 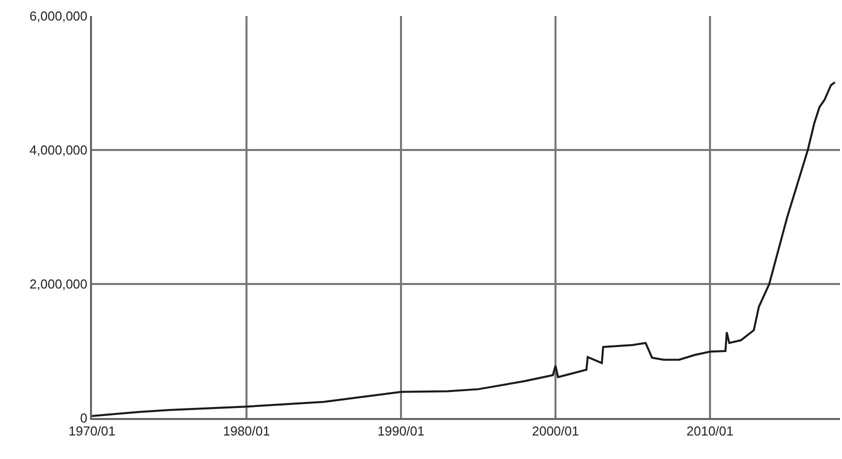 What do you see at coordinates (92, 431) in the screenshot?
I see `x-tick-label: 1970/01` at bounding box center [92, 431].